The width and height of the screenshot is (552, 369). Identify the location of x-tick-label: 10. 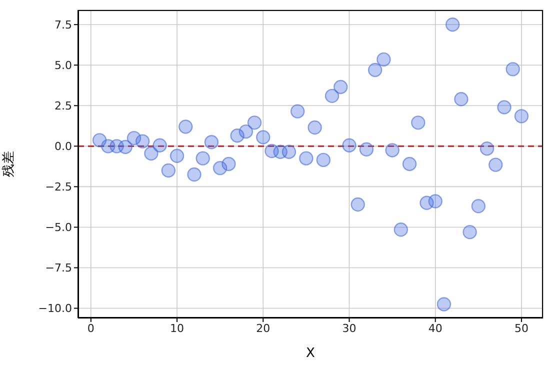
(177, 328).